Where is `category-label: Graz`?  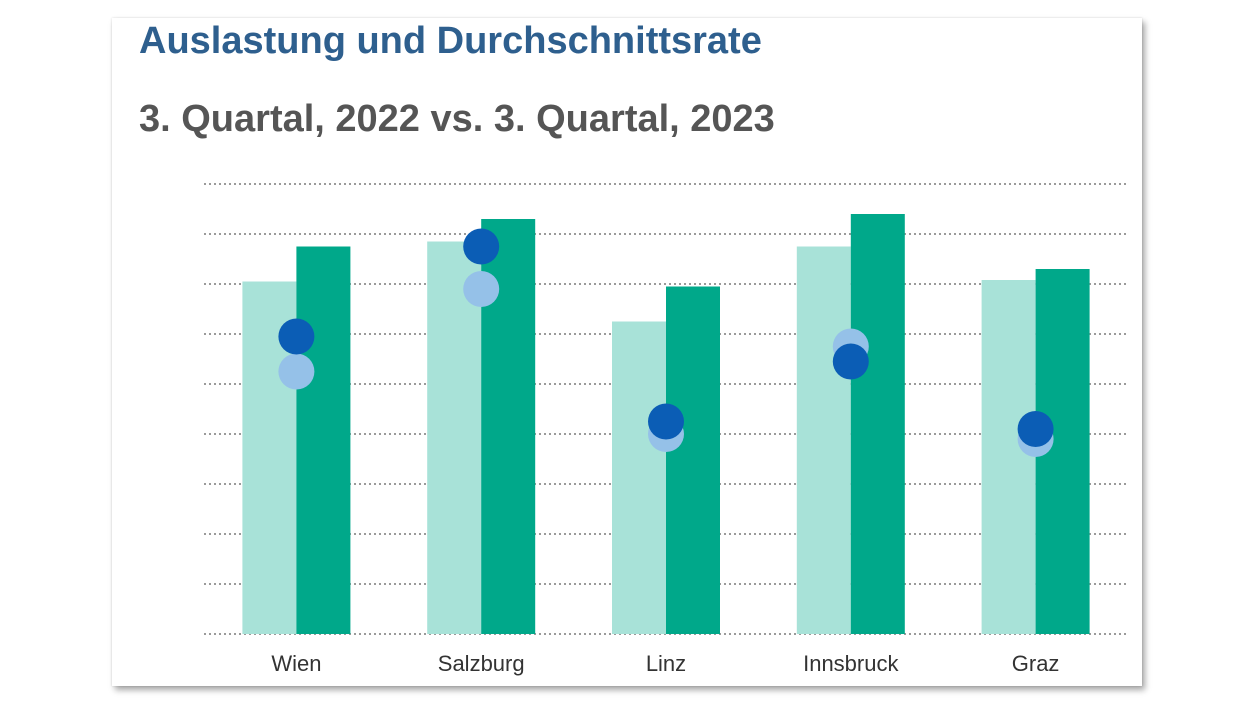
category-label: Graz is located at coordinates (1036, 663).